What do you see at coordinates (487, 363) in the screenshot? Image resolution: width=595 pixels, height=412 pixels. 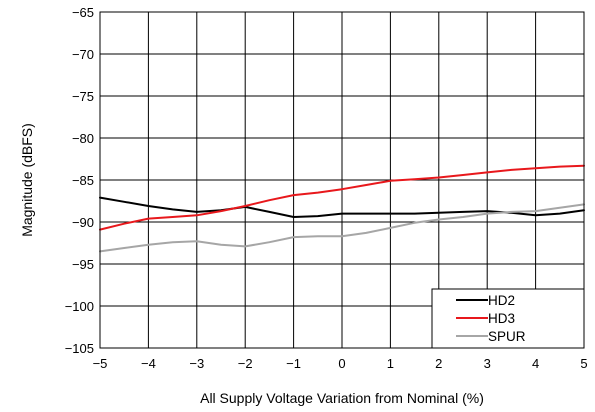 I see `x-tick-label: 3` at bounding box center [487, 363].